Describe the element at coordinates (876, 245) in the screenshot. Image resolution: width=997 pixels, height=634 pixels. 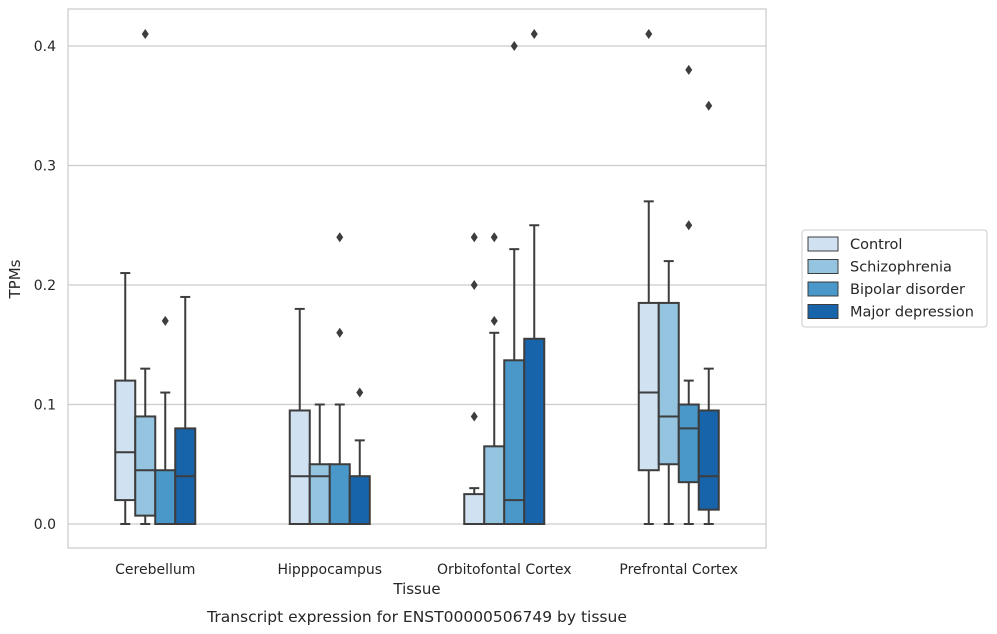
I see `legend-label: Control` at that location.